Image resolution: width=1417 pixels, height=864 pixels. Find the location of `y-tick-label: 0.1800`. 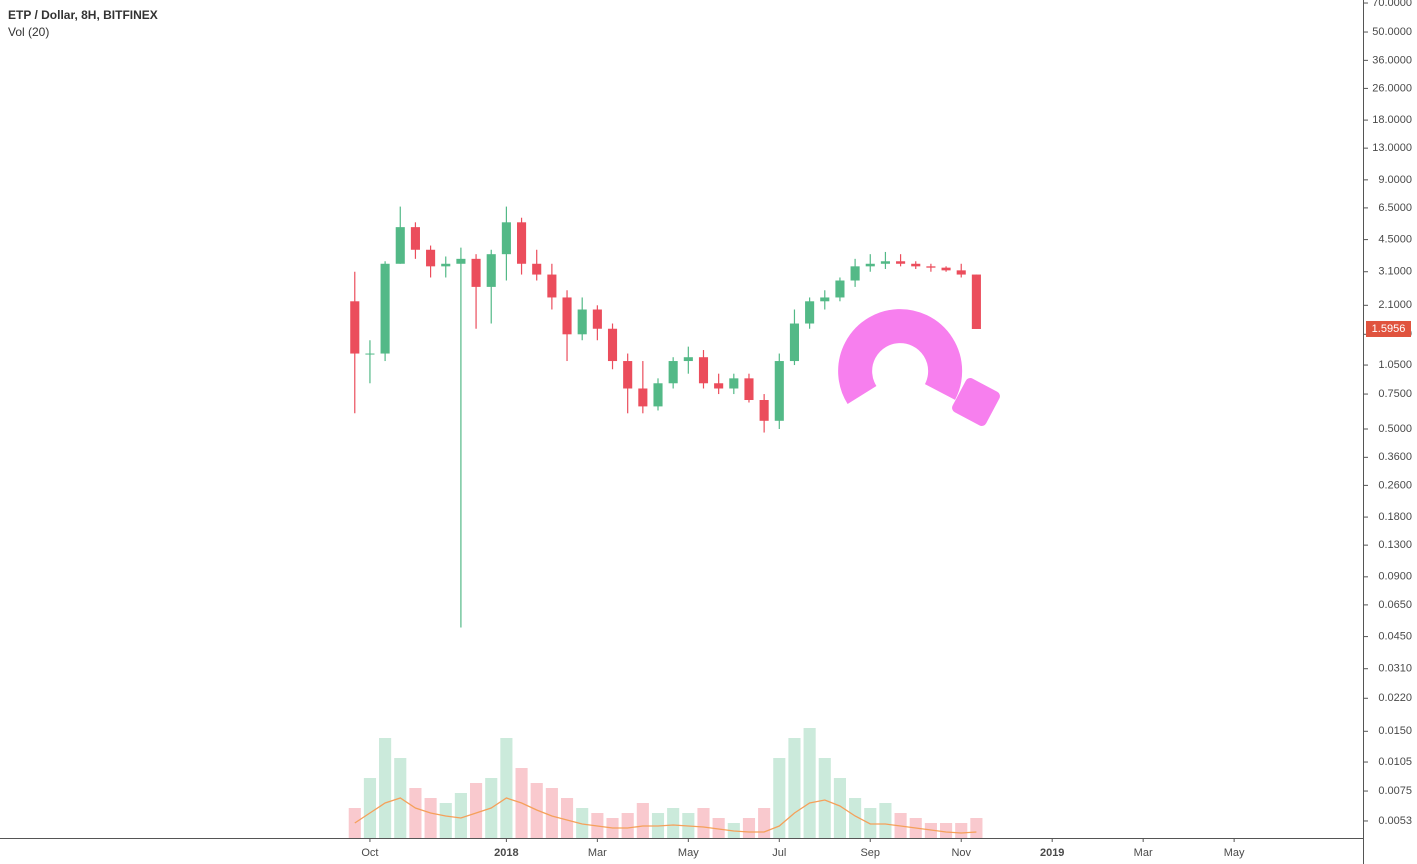

y-tick-label: 0.1800 is located at coordinates (1395, 517).